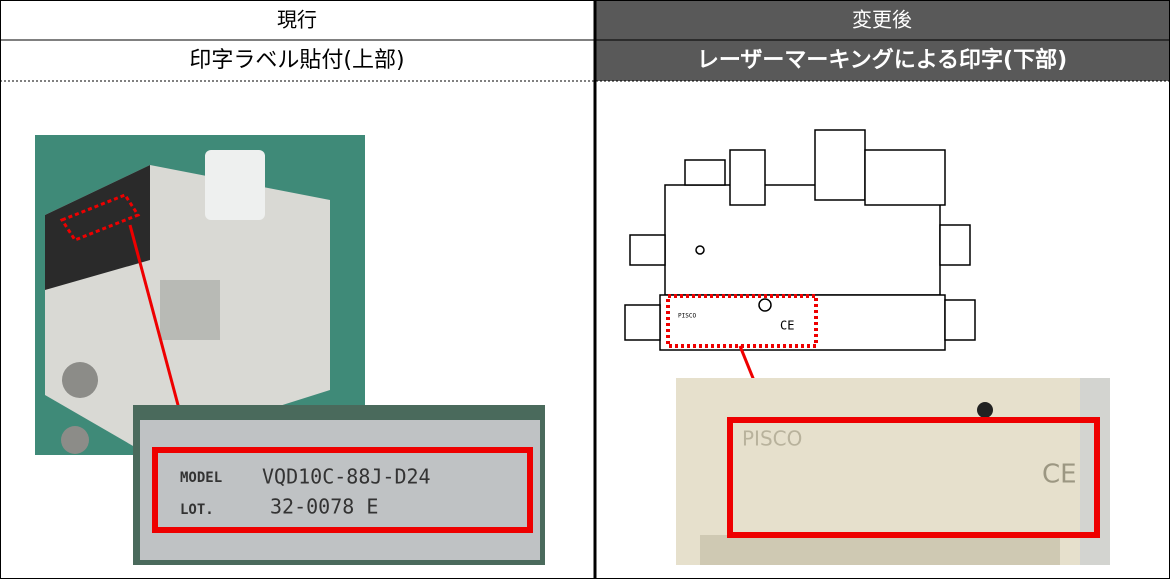 The width and height of the screenshot is (1170, 583). What do you see at coordinates (346, 477) in the screenshot?
I see `label-value: VQD10C-88J-D24` at bounding box center [346, 477].